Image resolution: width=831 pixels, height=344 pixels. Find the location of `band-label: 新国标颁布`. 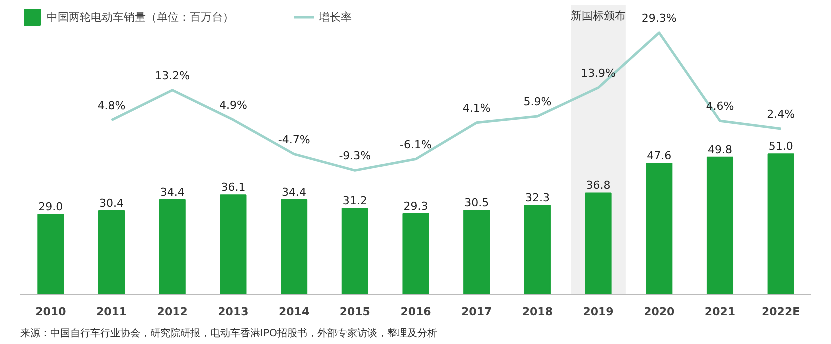

band-label: 新国标颁布 is located at coordinates (598, 16).